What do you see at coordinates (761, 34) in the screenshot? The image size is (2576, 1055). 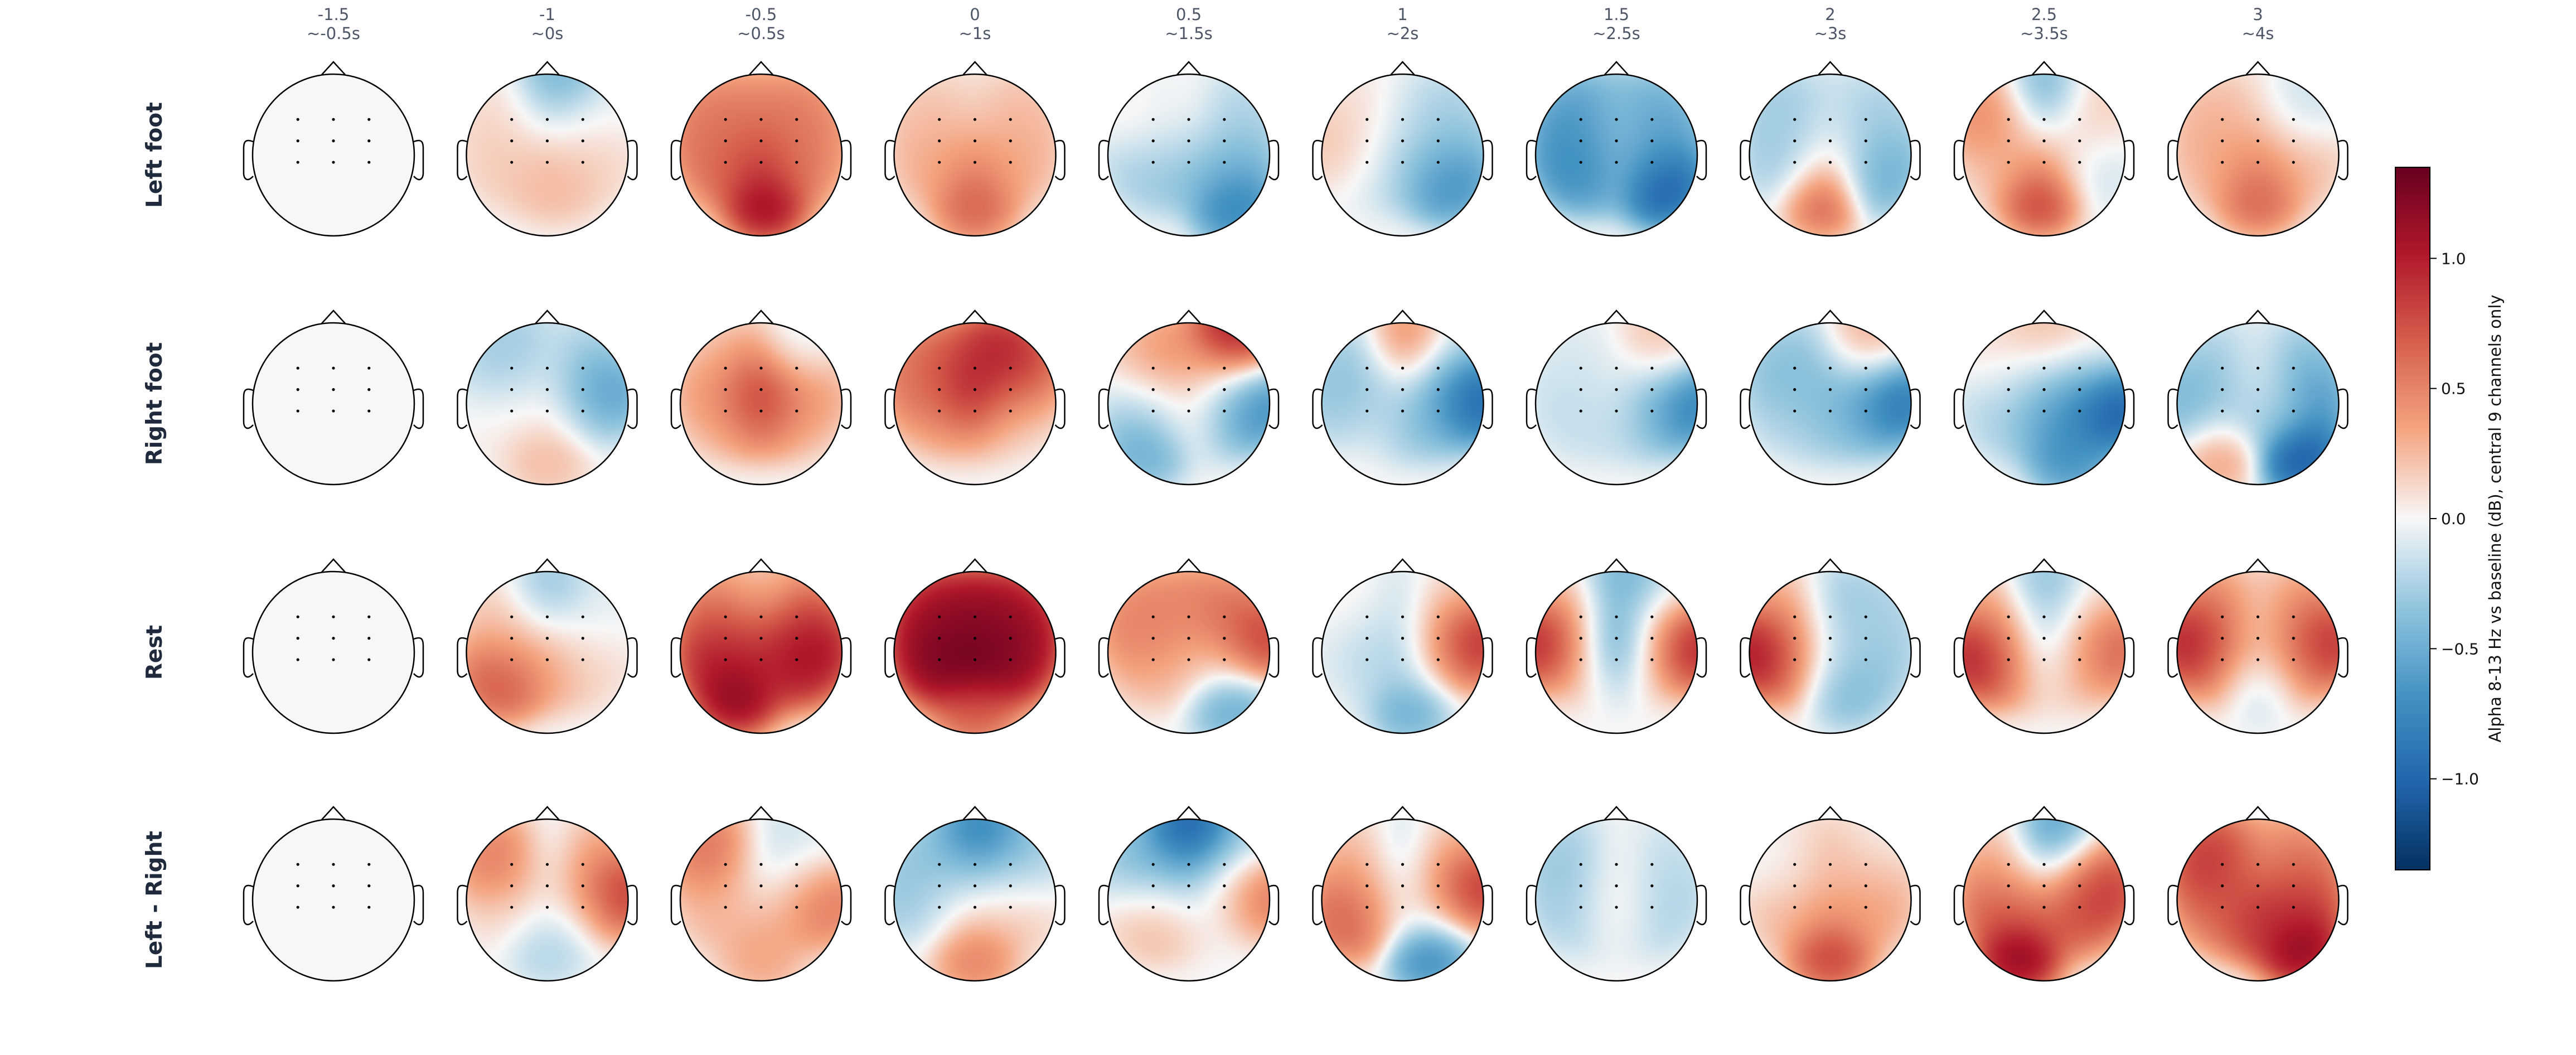 I see `column-time-label: ~0.5s` at bounding box center [761, 34].